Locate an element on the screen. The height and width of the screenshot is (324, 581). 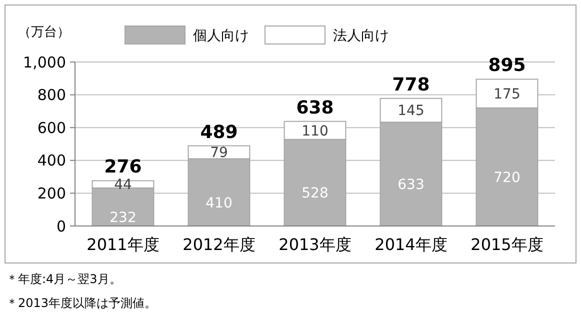
x-tick-label: 2013年度 is located at coordinates (315, 244).